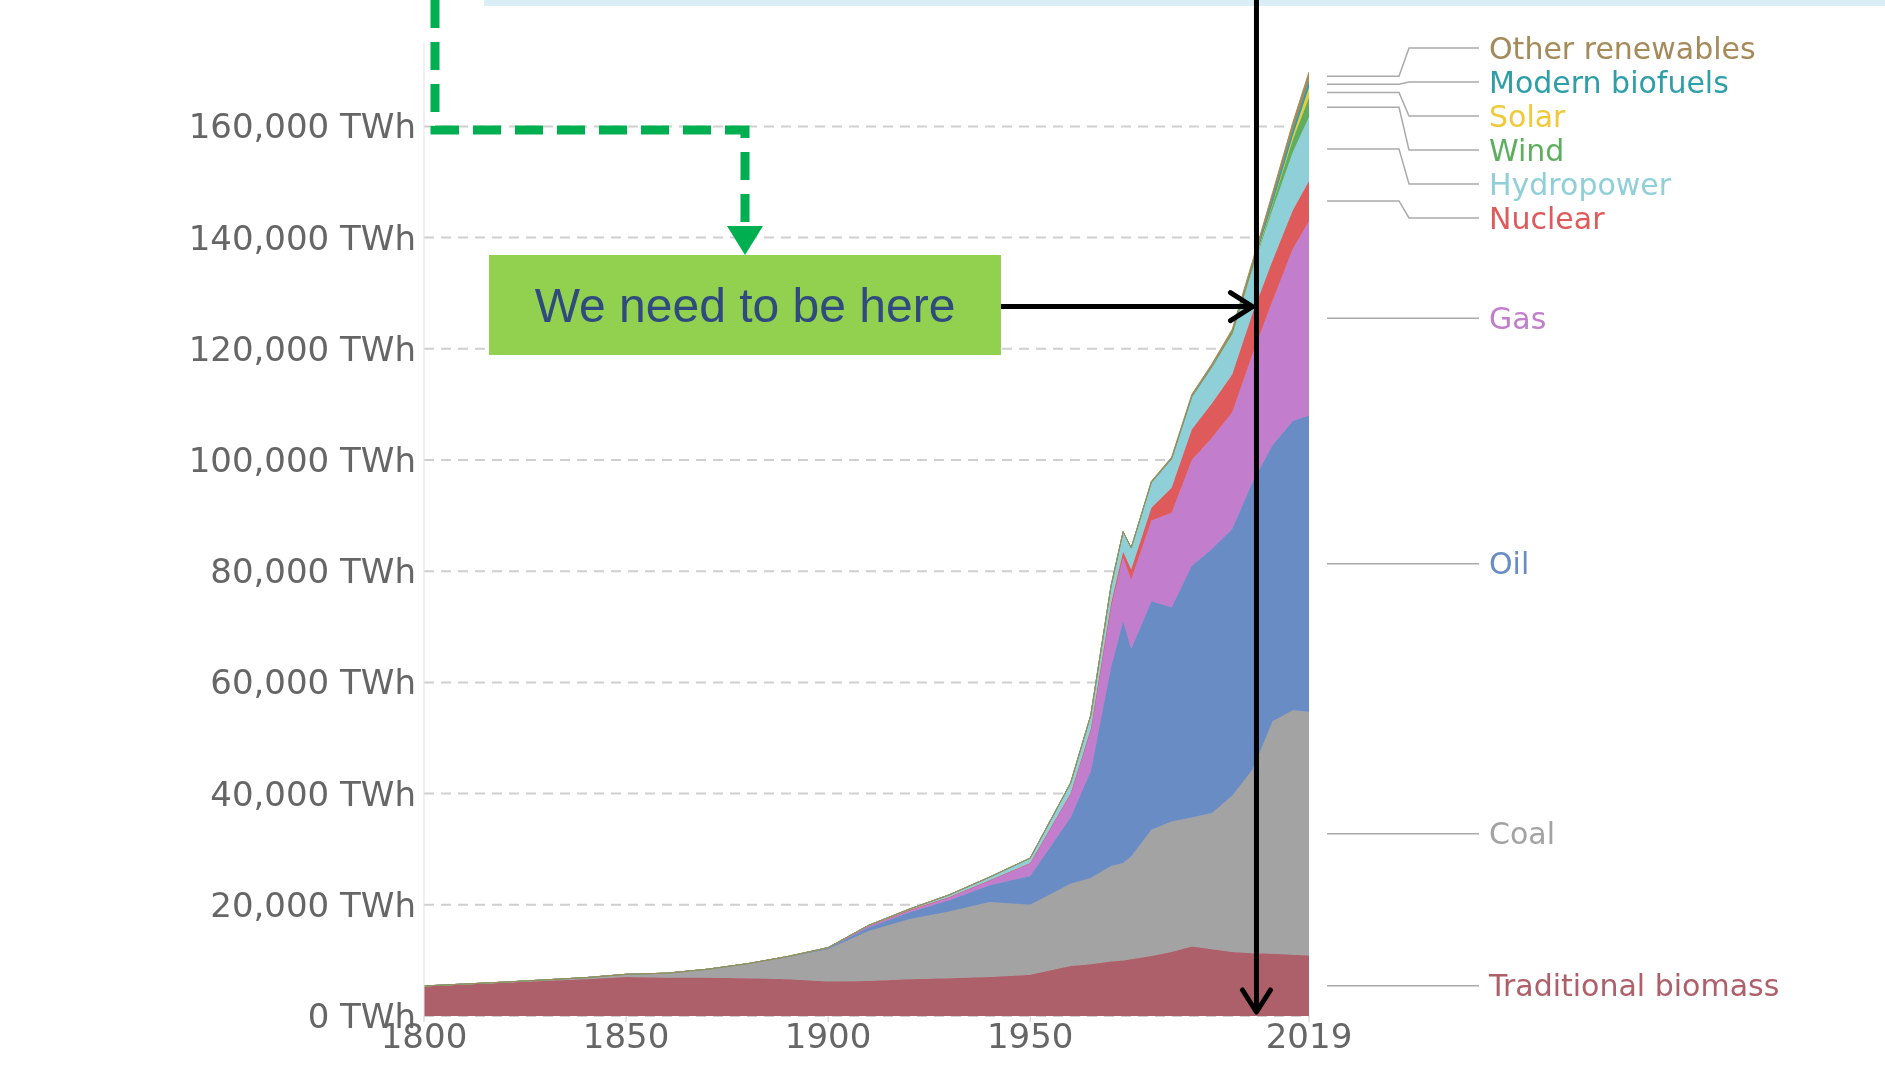  What do you see at coordinates (1634, 986) in the screenshot?
I see `text: Traditional biomass` at bounding box center [1634, 986].